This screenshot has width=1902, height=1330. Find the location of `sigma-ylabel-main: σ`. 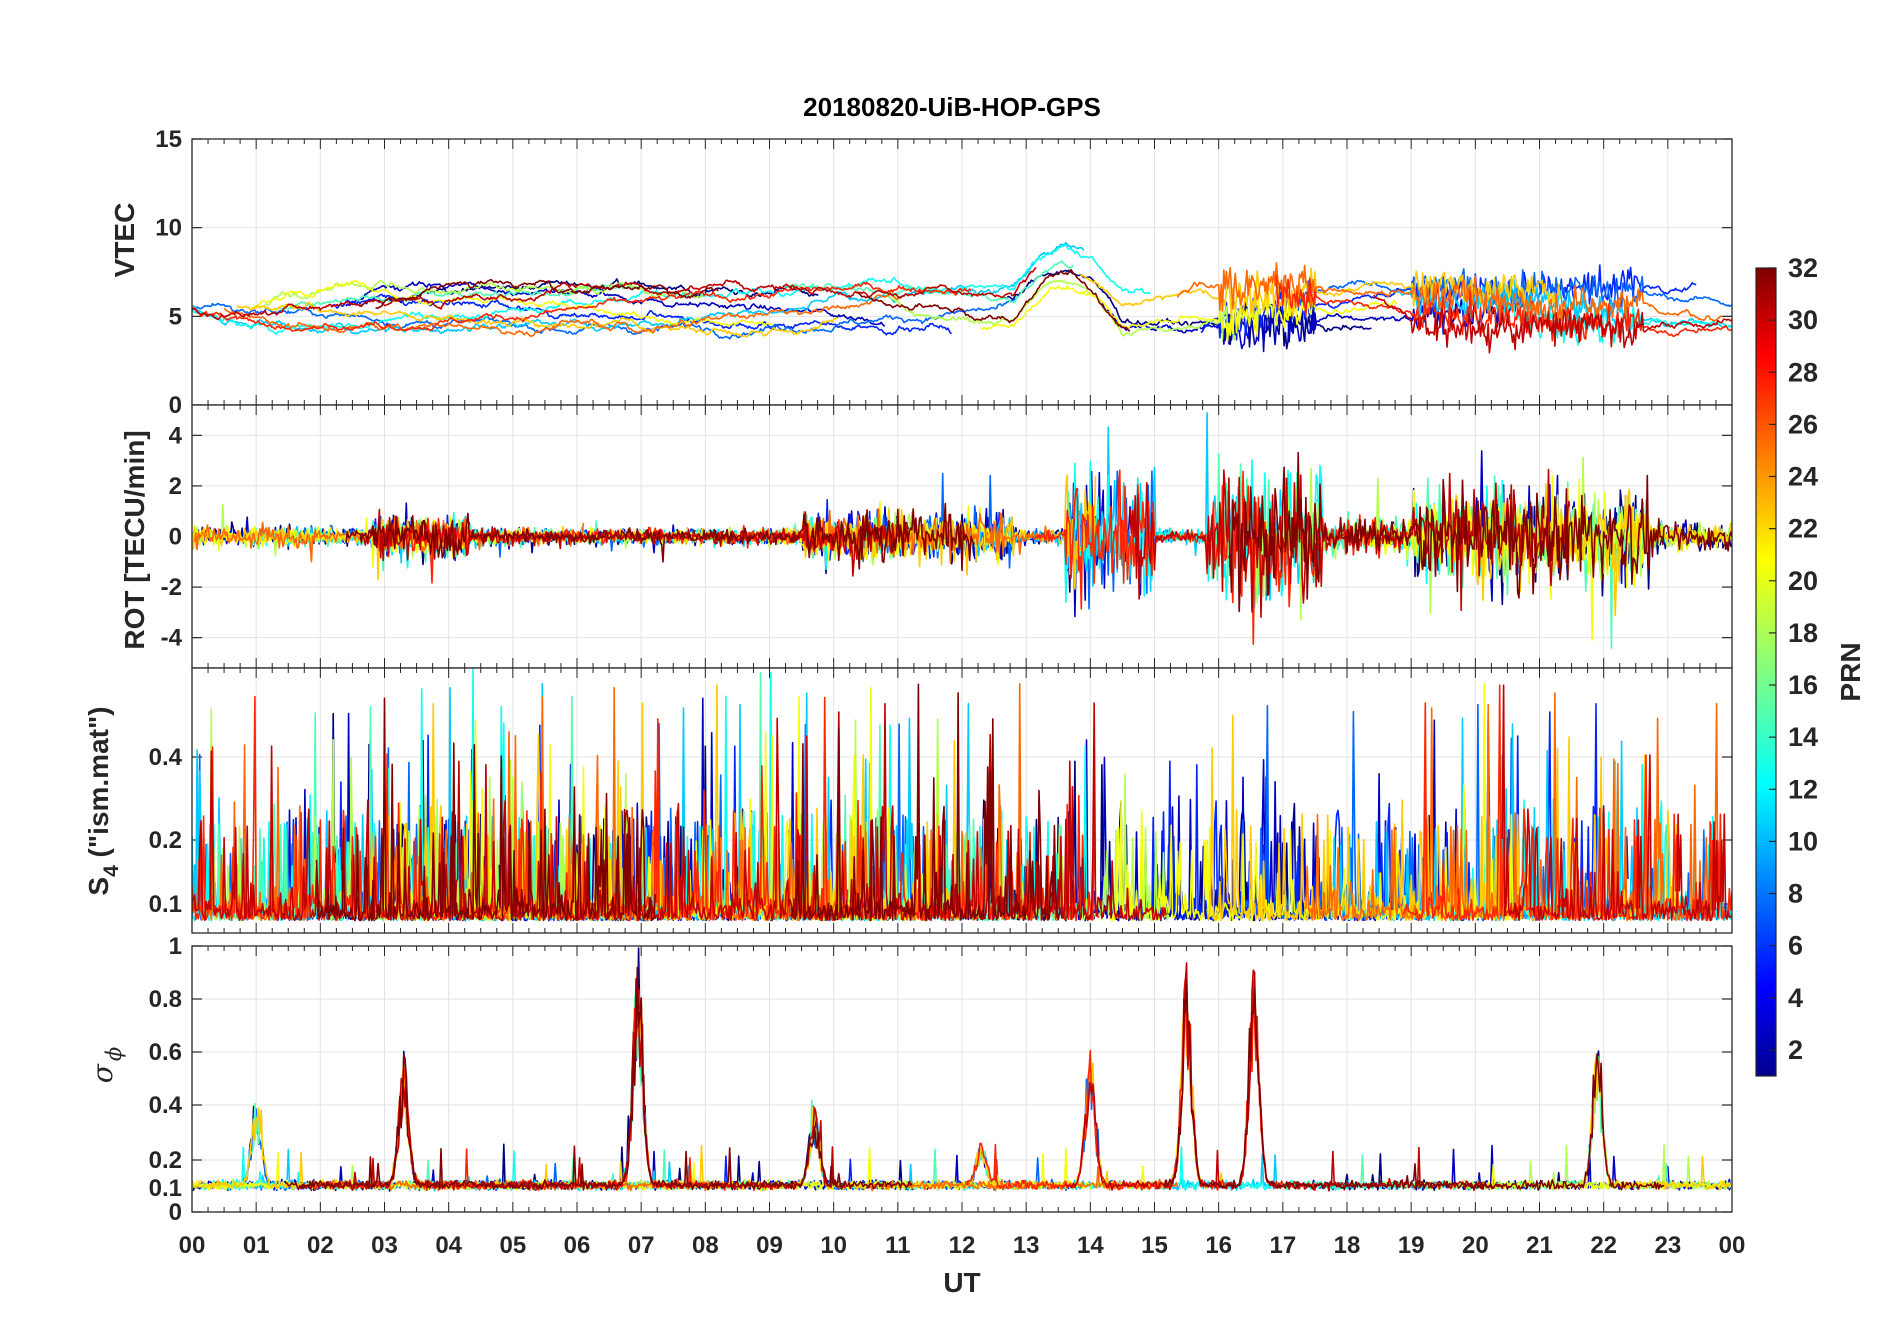

sigma-ylabel-main: σ is located at coordinates (102, 1073).